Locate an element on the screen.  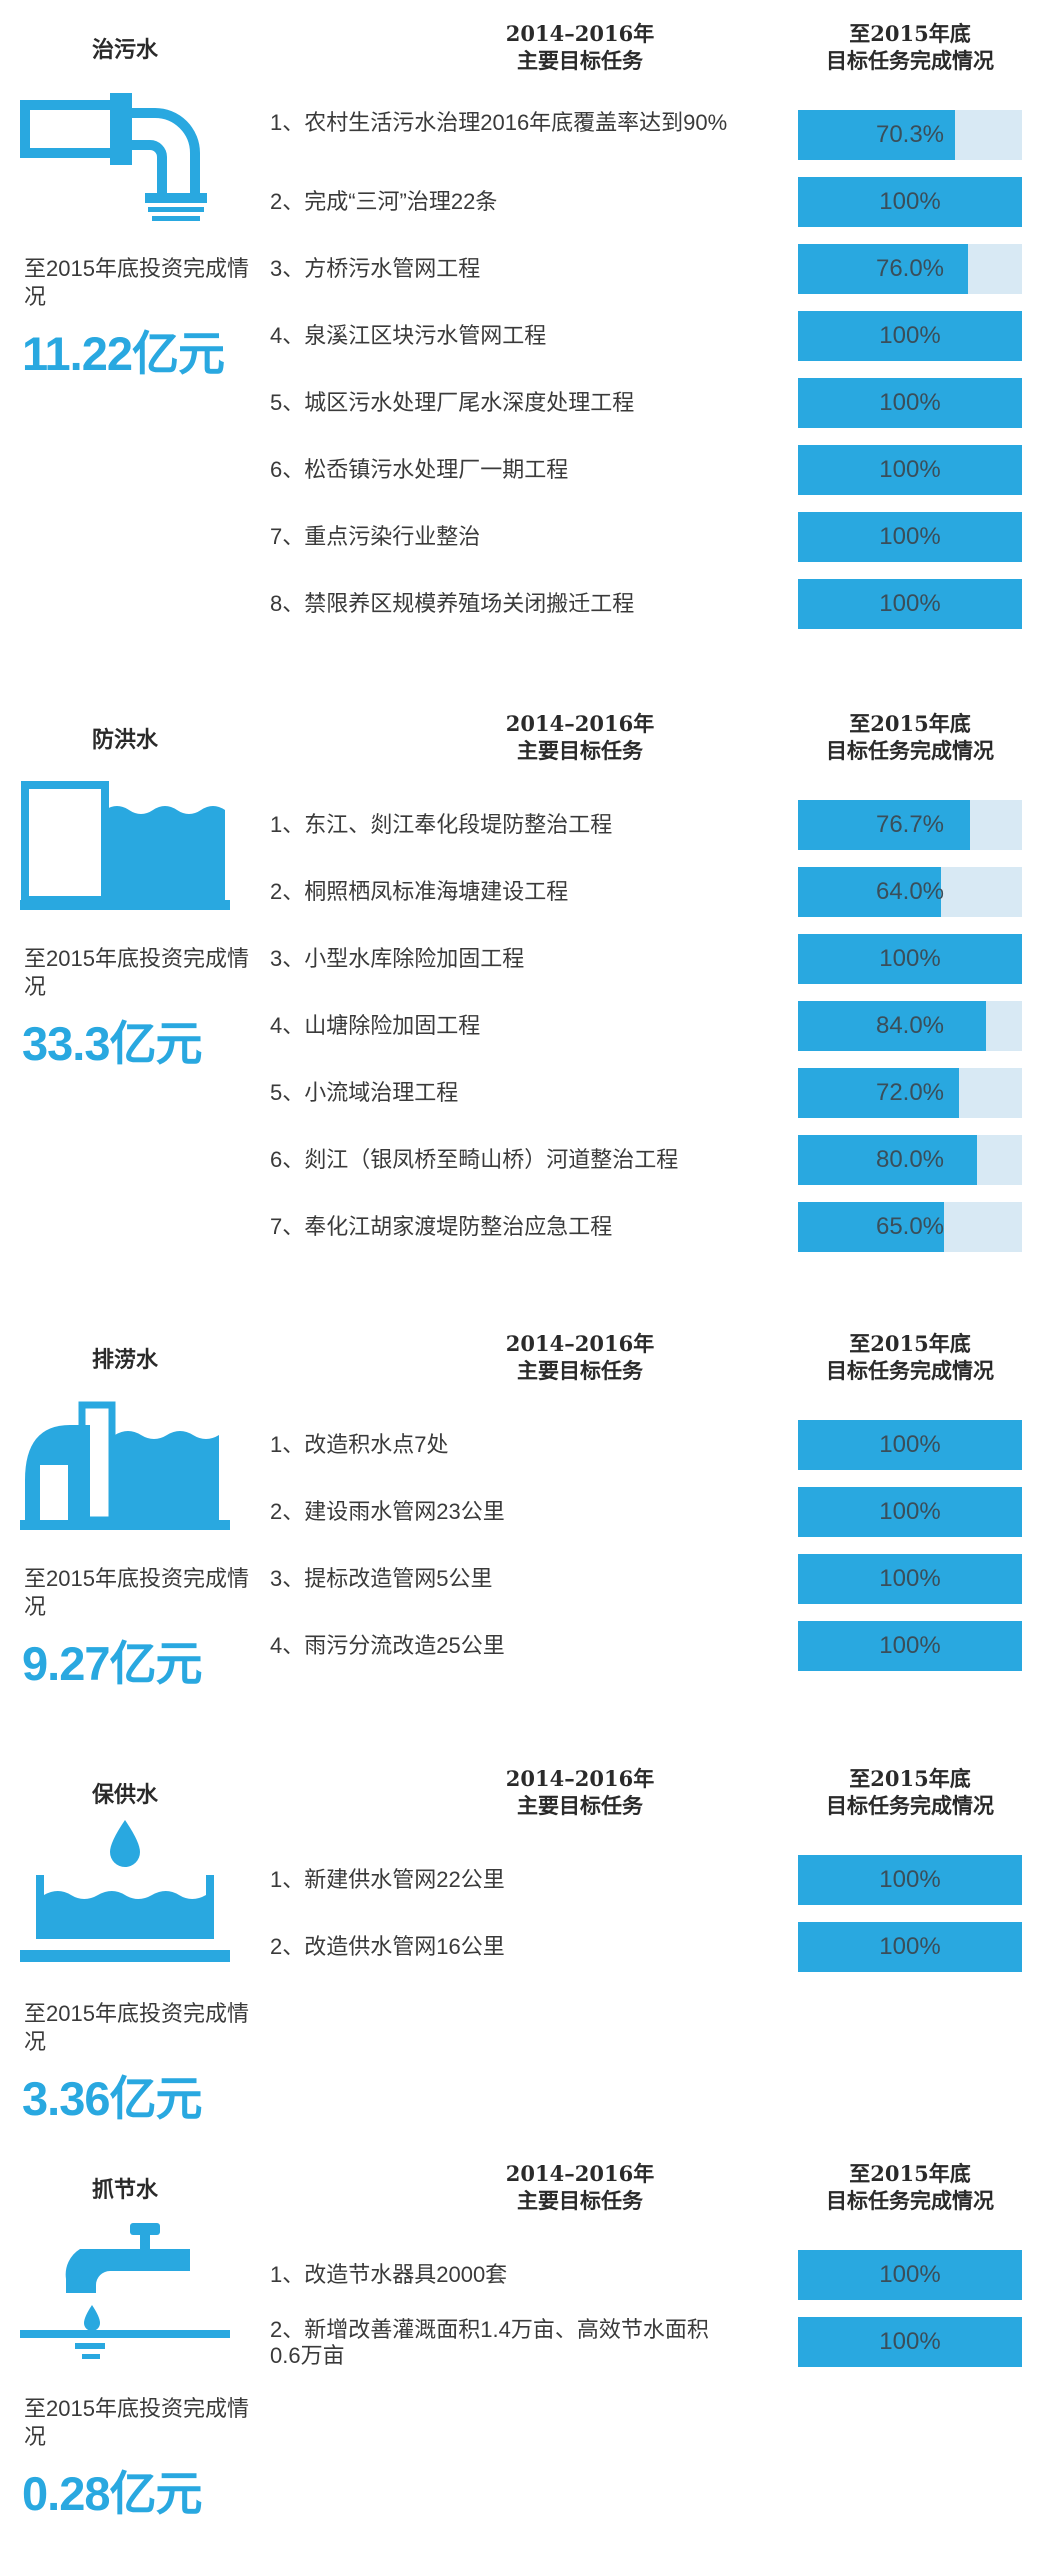
progress-bar: 72.0% is located at coordinates (910, 1093).